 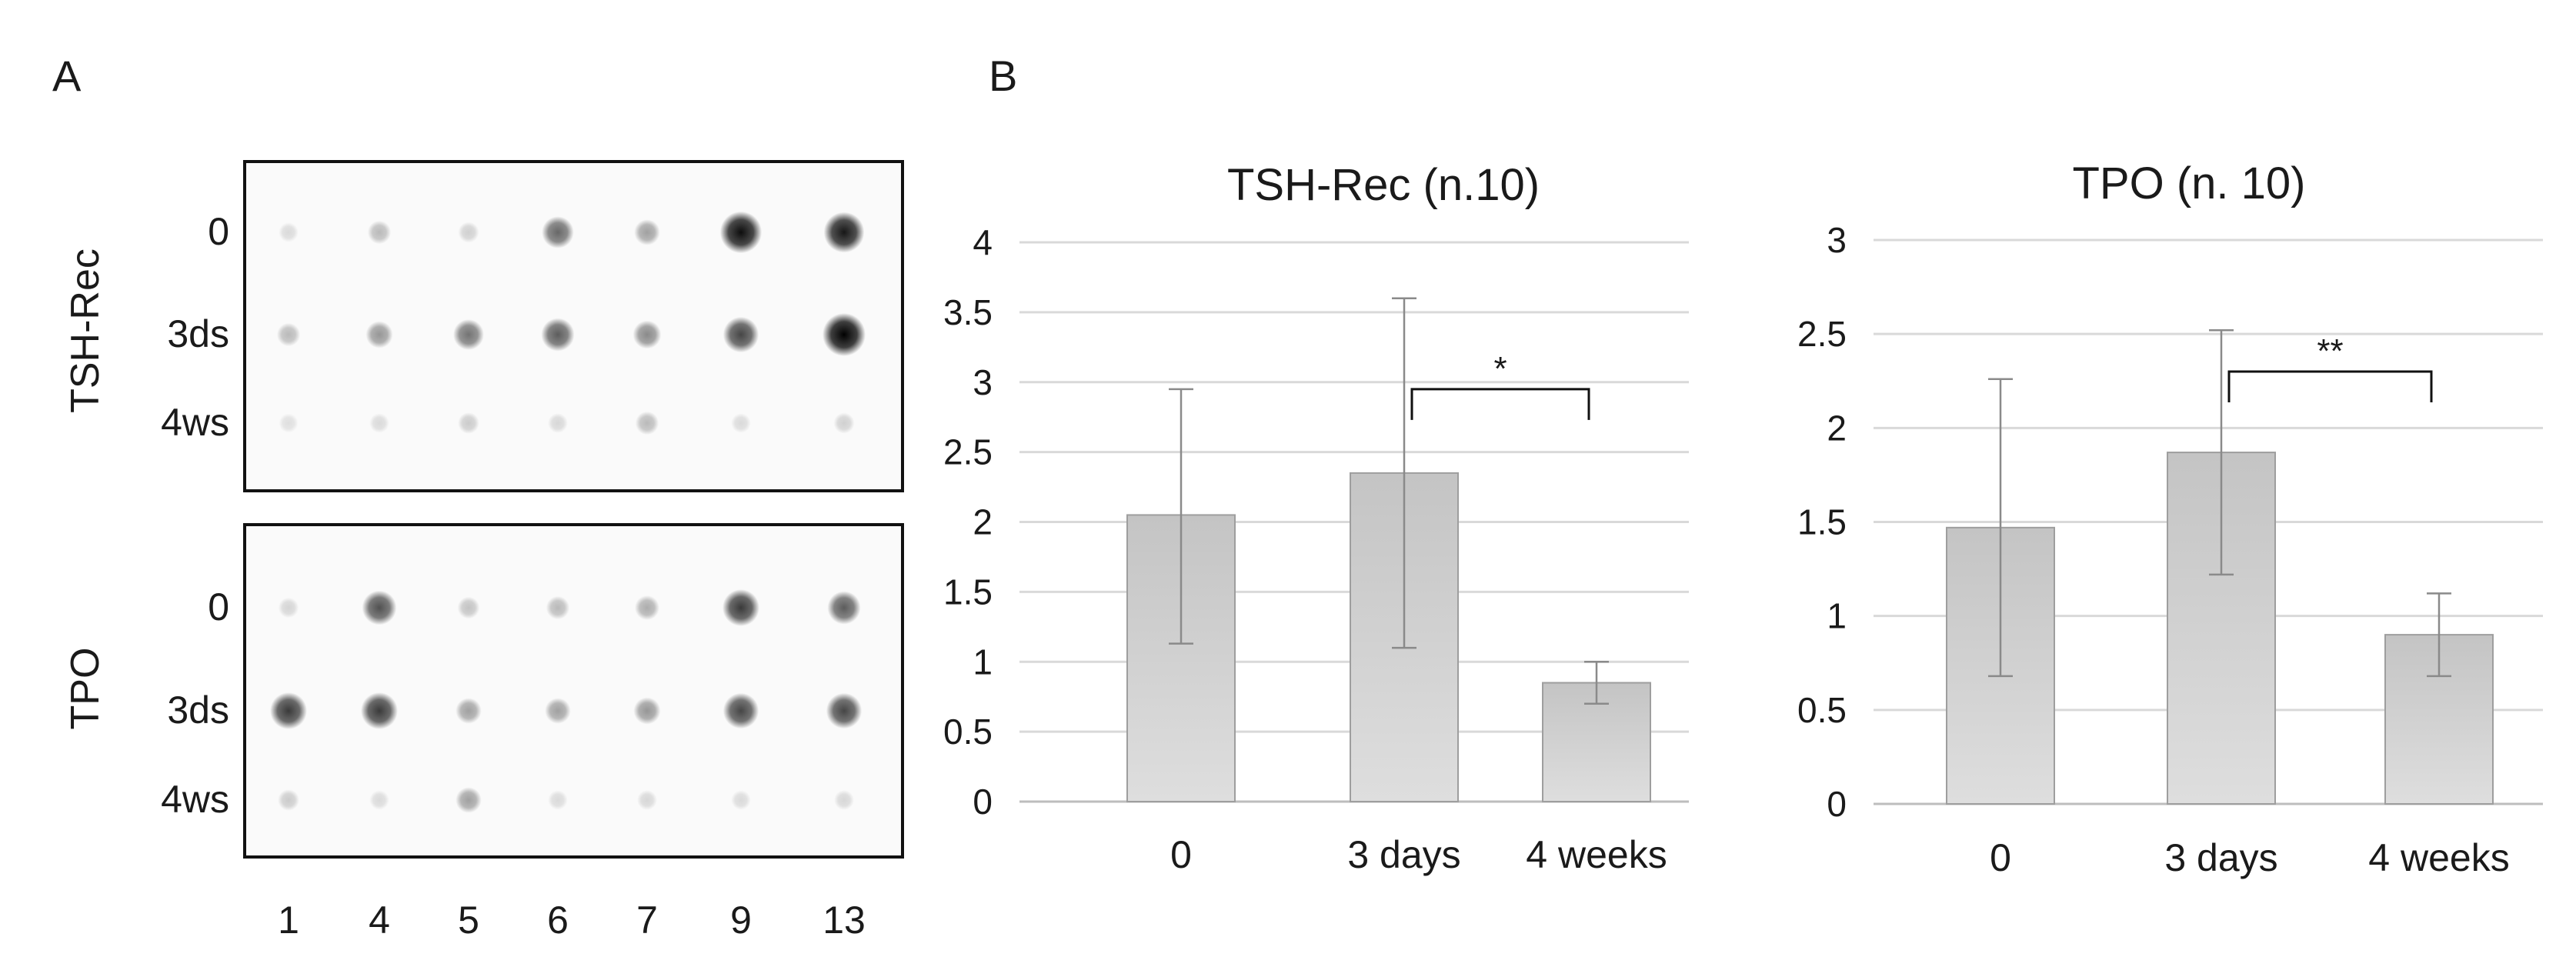 What do you see at coordinates (1003, 76) in the screenshot?
I see `panel-b-letter: B` at bounding box center [1003, 76].